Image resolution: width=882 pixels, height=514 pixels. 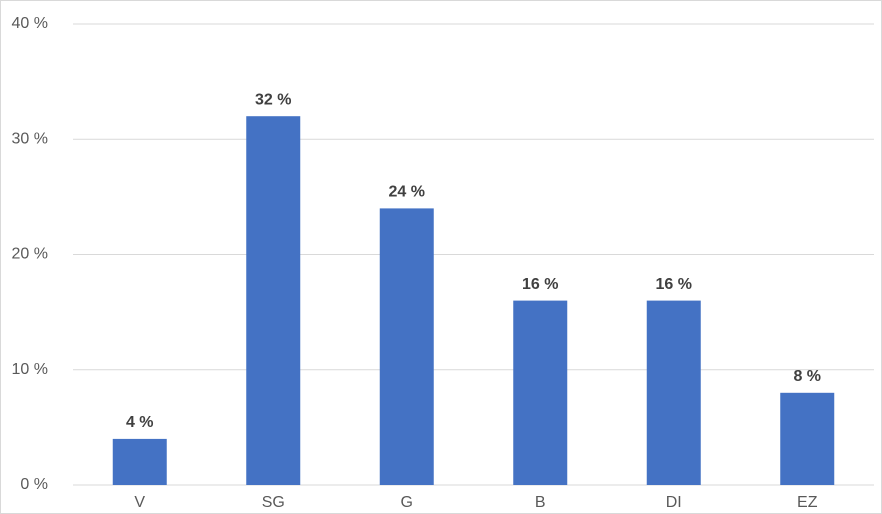 I want to click on x-tick-label: G, so click(x=407, y=502).